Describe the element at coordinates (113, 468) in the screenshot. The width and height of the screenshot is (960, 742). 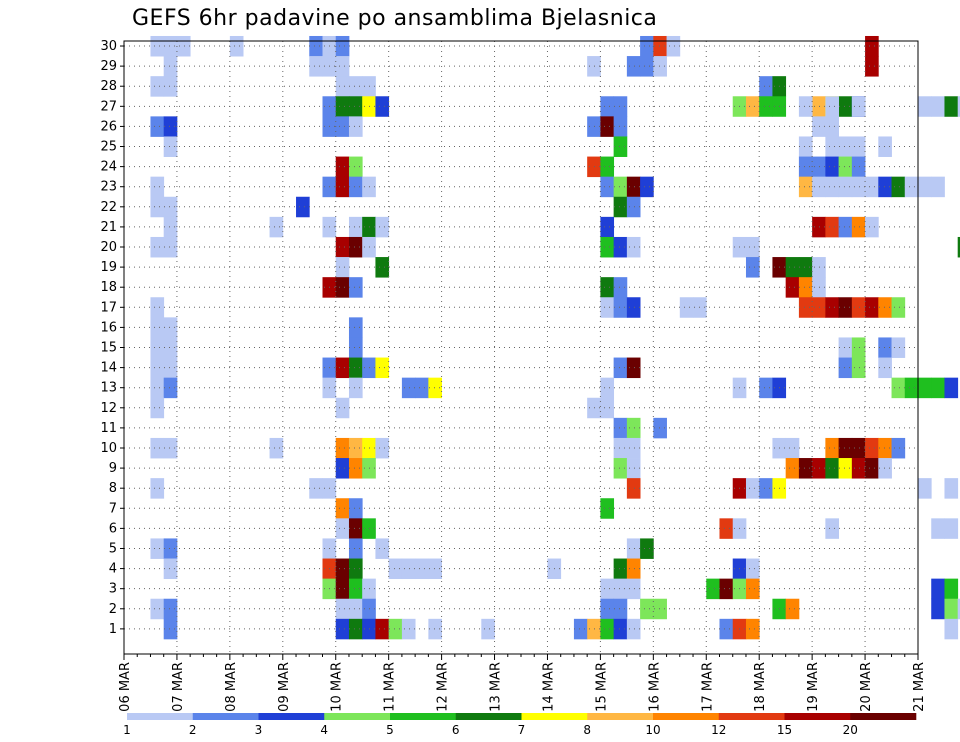
I see `y-tick-label: 9` at that location.